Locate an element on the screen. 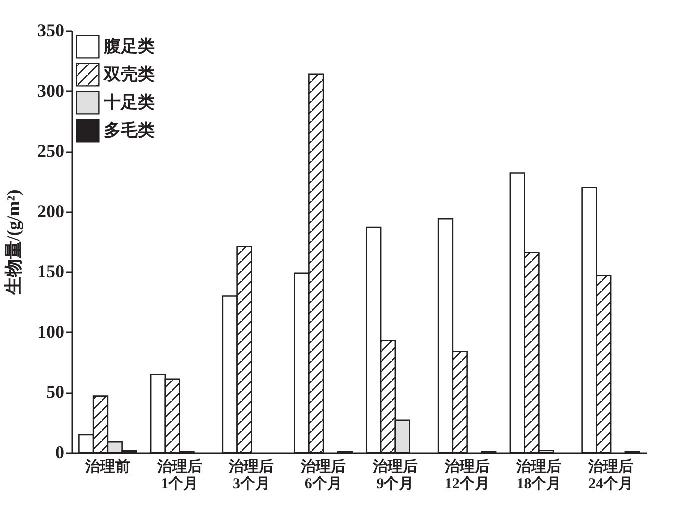 The height and width of the screenshot is (513, 687). legend-label: 十足类 is located at coordinates (129, 102).